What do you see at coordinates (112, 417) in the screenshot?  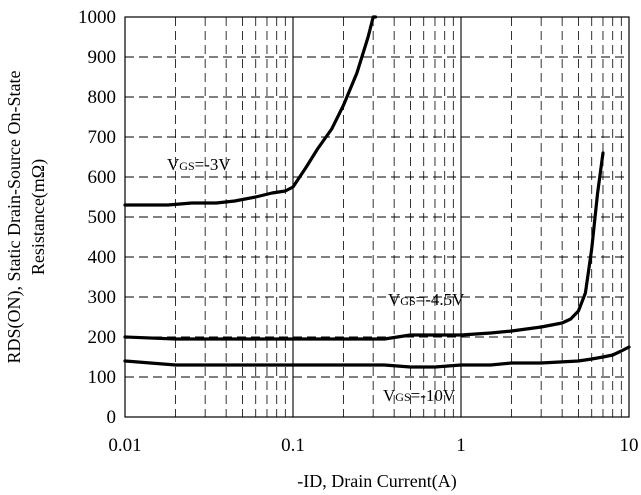 I see `y-tick-label: 0` at bounding box center [112, 417].